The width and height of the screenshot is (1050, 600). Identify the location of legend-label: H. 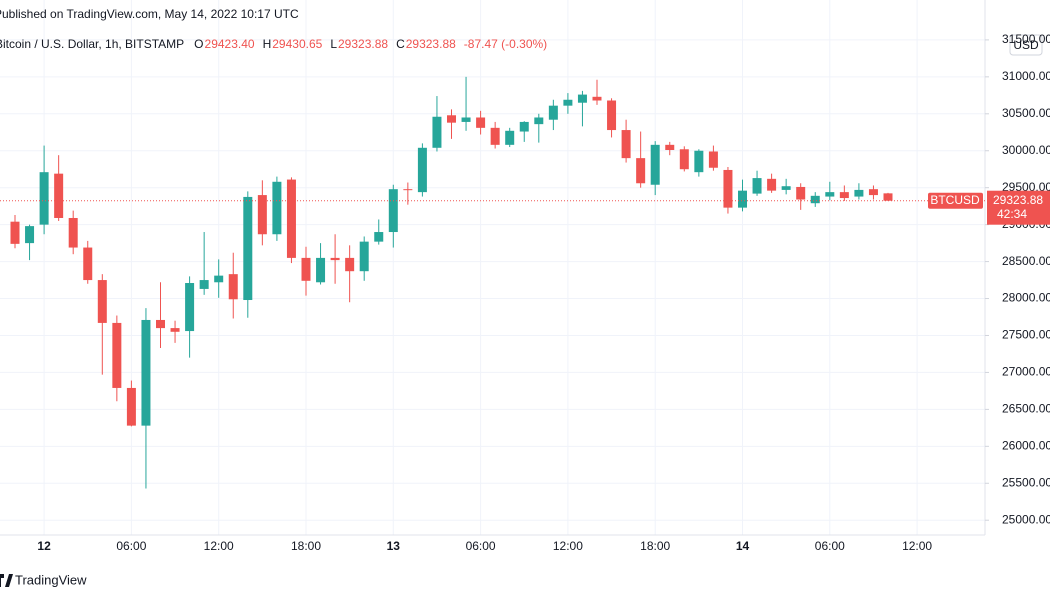
(267, 44).